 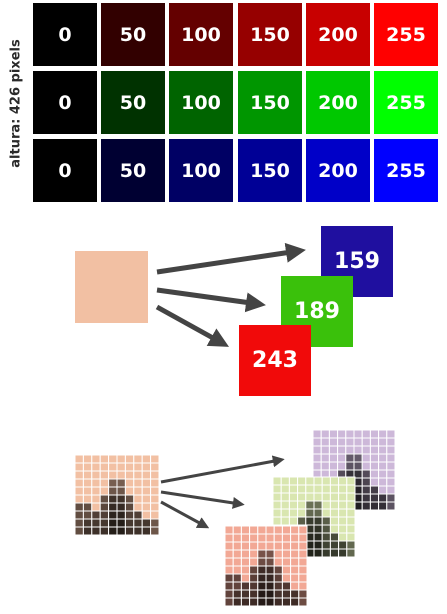 What do you see at coordinates (201, 34) in the screenshot?
I see `red-cell-100: 100` at bounding box center [201, 34].